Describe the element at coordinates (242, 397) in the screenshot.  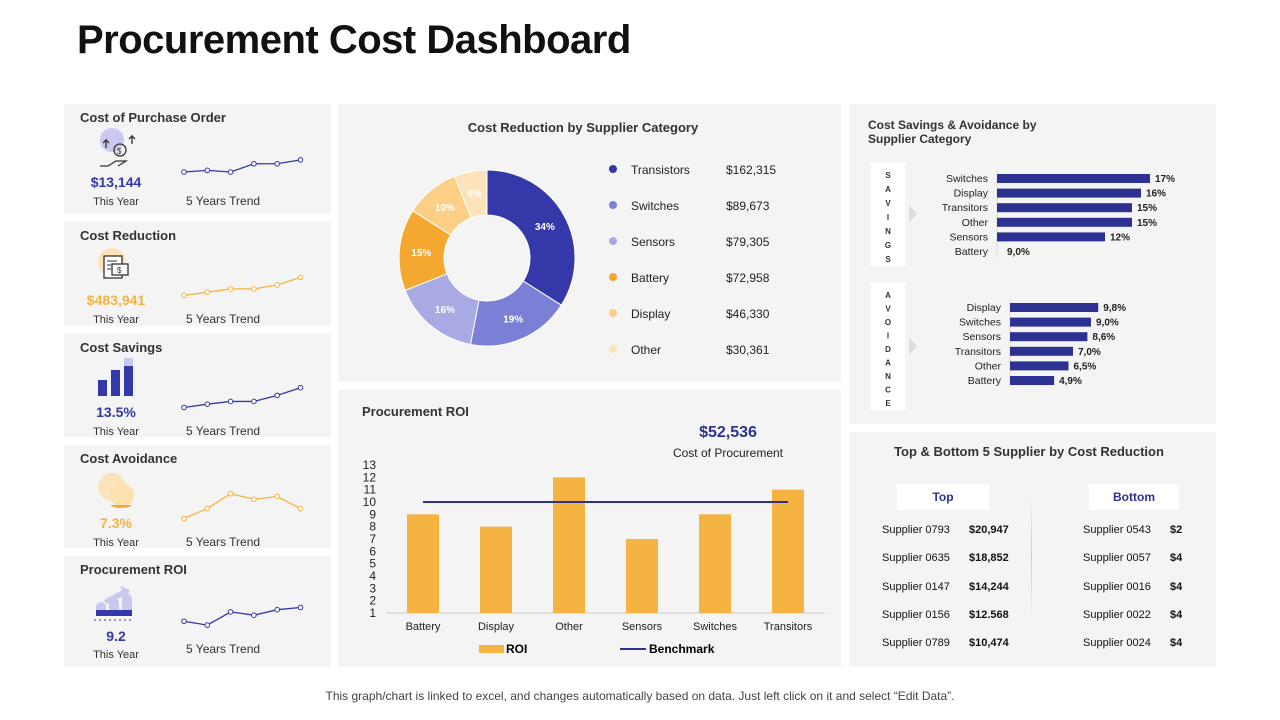
I see `sparkline` at that location.